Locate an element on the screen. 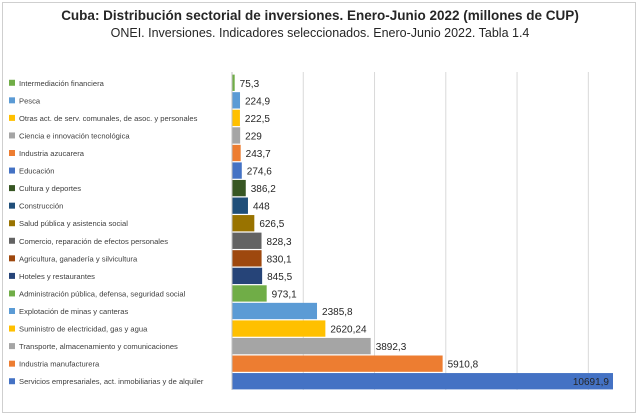 The image size is (640, 417). data-label: 386,2 is located at coordinates (263, 189).